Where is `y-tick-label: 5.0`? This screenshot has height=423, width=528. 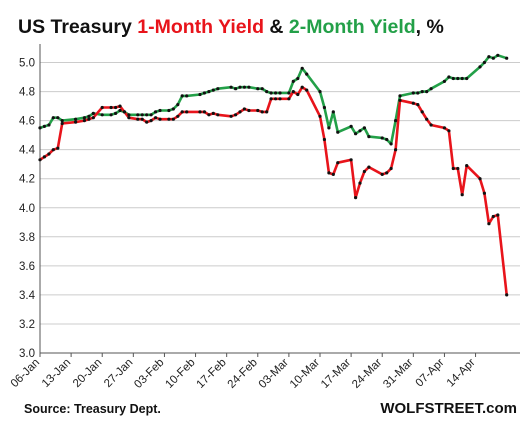 y-tick-label: 5.0 is located at coordinates (27, 64).